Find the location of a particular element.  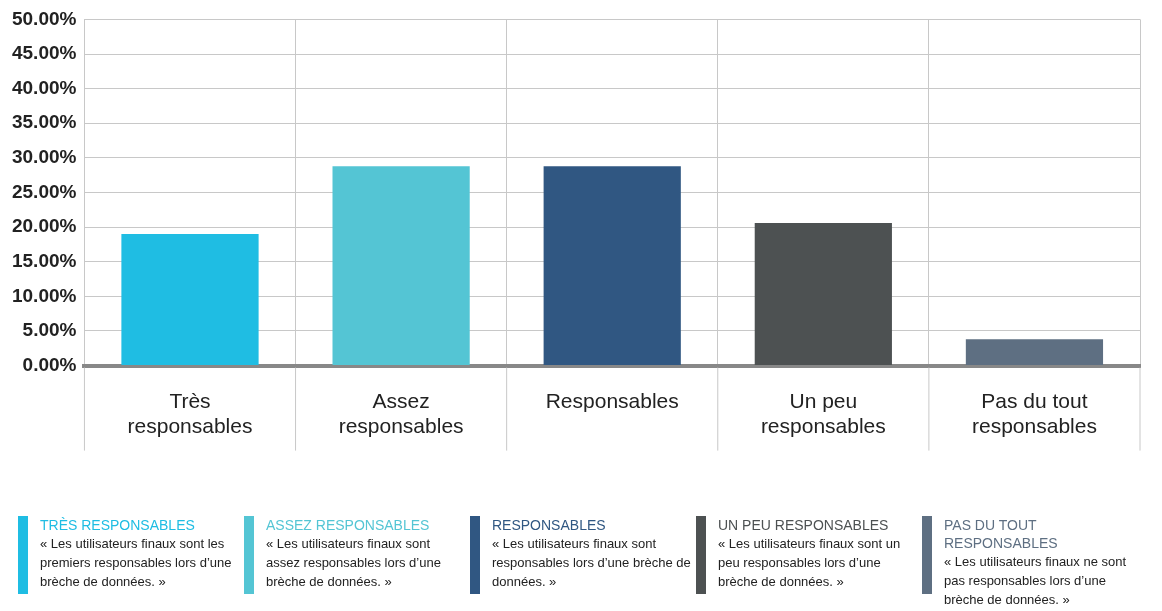

x-tick-label: Responsables is located at coordinates (612, 400).